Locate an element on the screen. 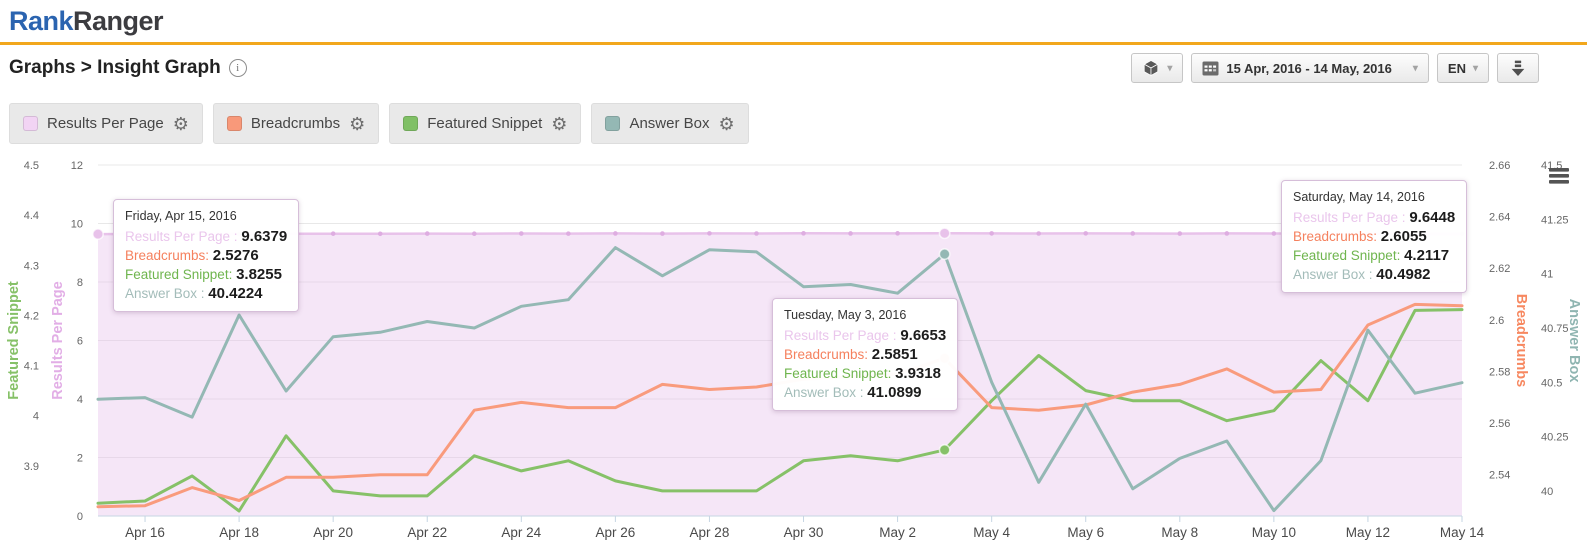  date-range-button: 15 Apr, 2016 - 14 May, 2016 ▾ is located at coordinates (1310, 68).